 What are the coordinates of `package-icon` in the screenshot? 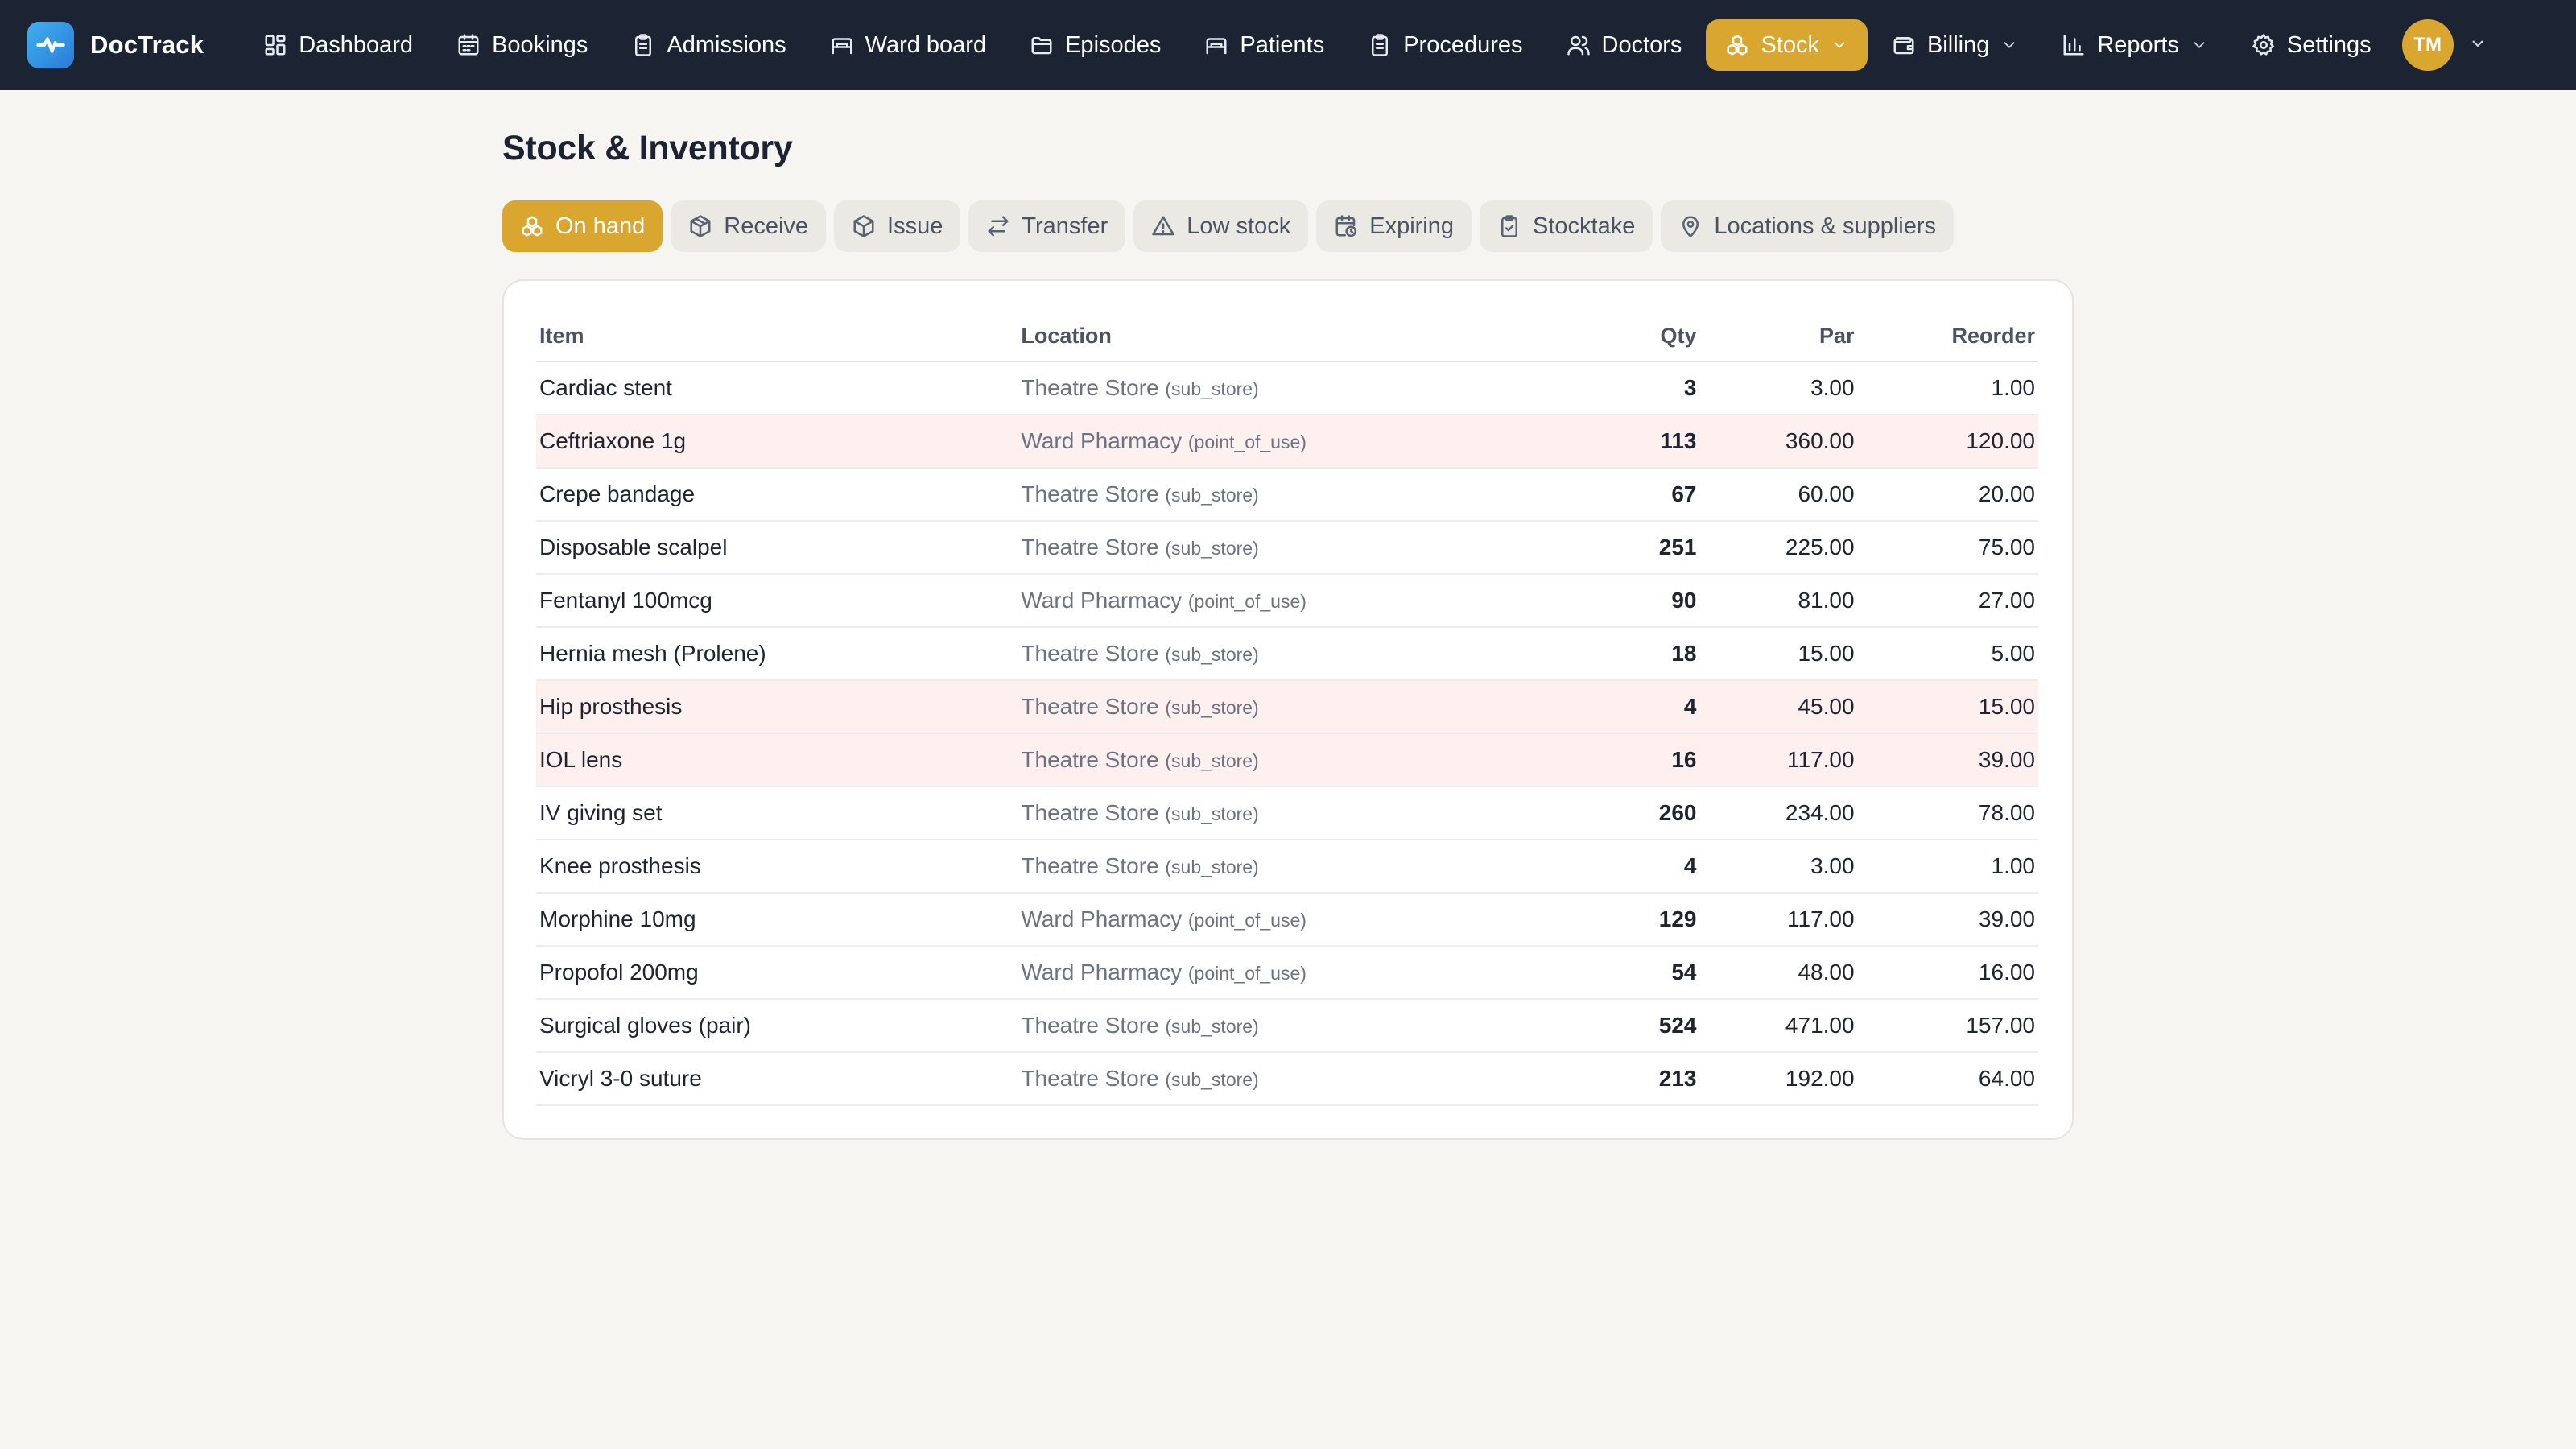 It's located at (863, 226).